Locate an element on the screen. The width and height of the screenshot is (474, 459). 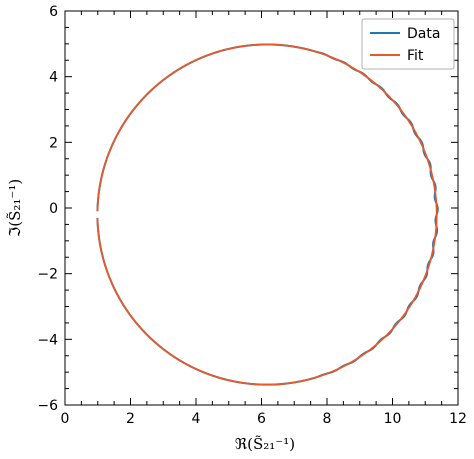
y-tick-label: 2 is located at coordinates (53, 143).